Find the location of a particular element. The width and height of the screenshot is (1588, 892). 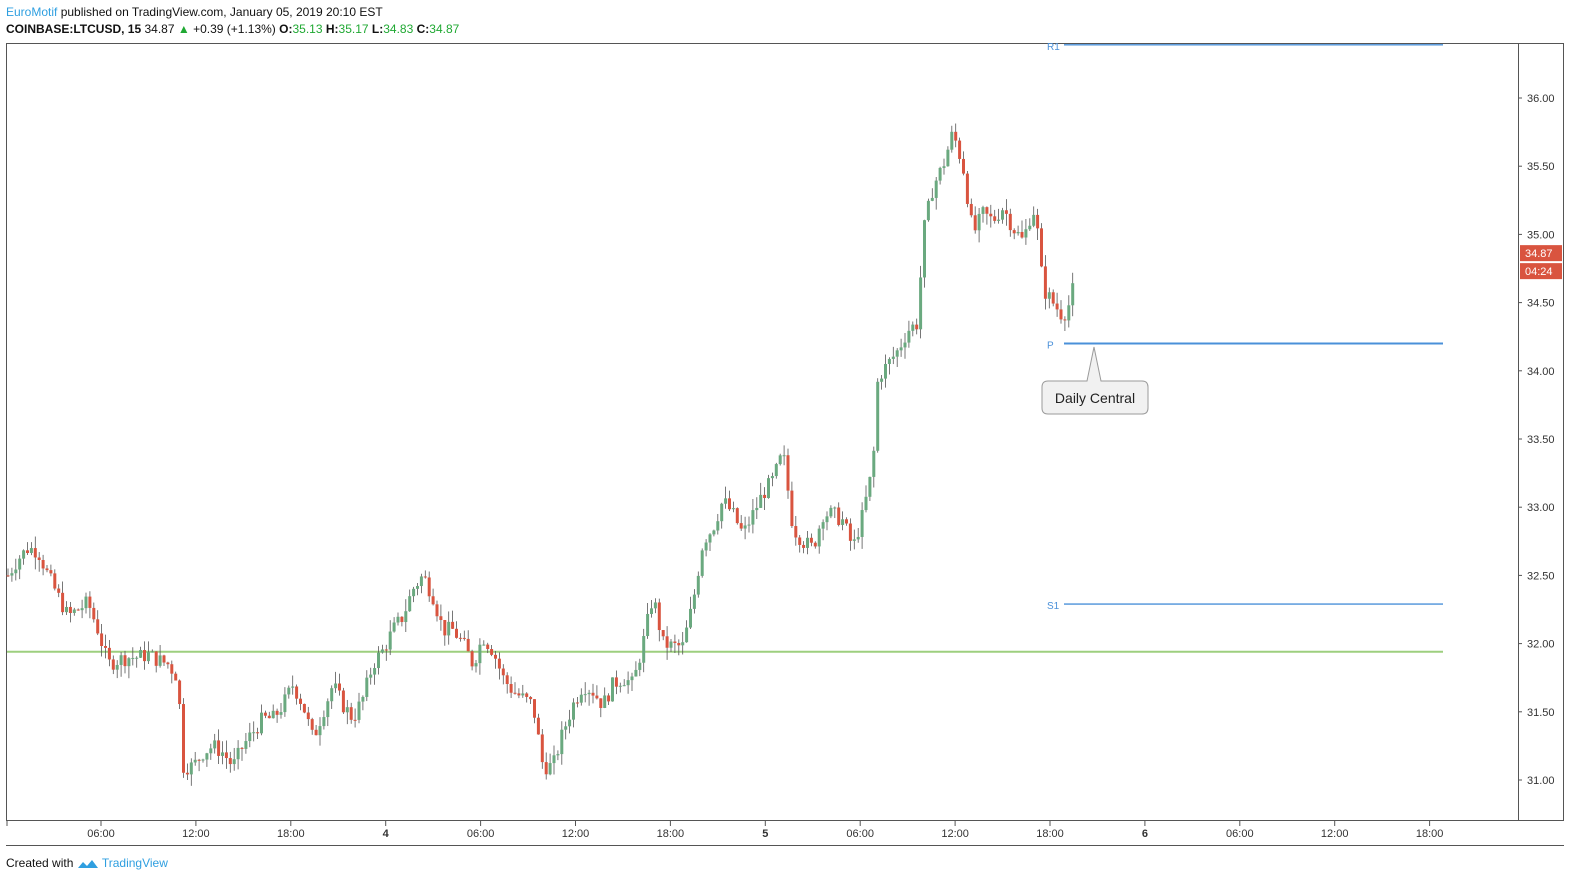

x-tick-label: 18:00 is located at coordinates (1430, 834).